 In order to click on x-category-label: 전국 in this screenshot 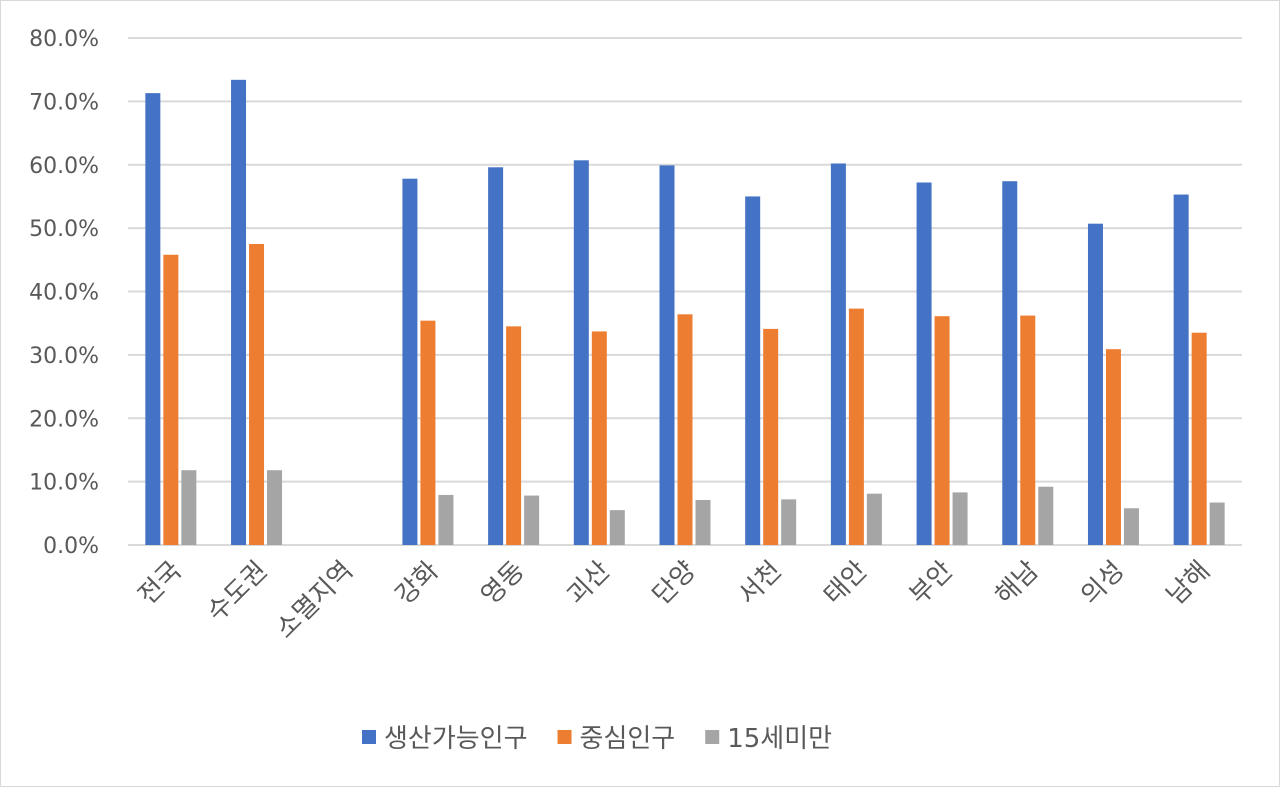, I will do `click(160, 583)`.